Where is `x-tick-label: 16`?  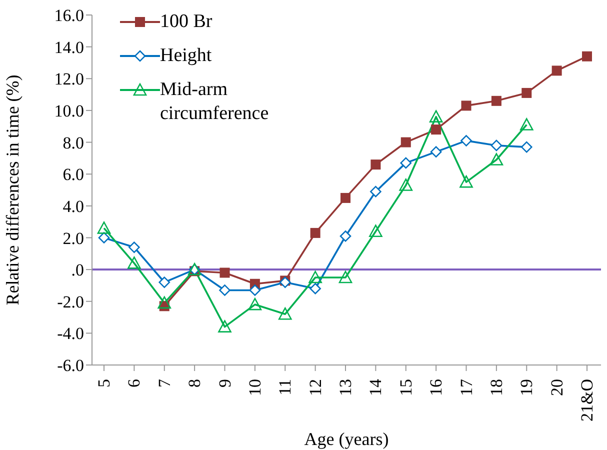 x-tick-label: 16 is located at coordinates (436, 387).